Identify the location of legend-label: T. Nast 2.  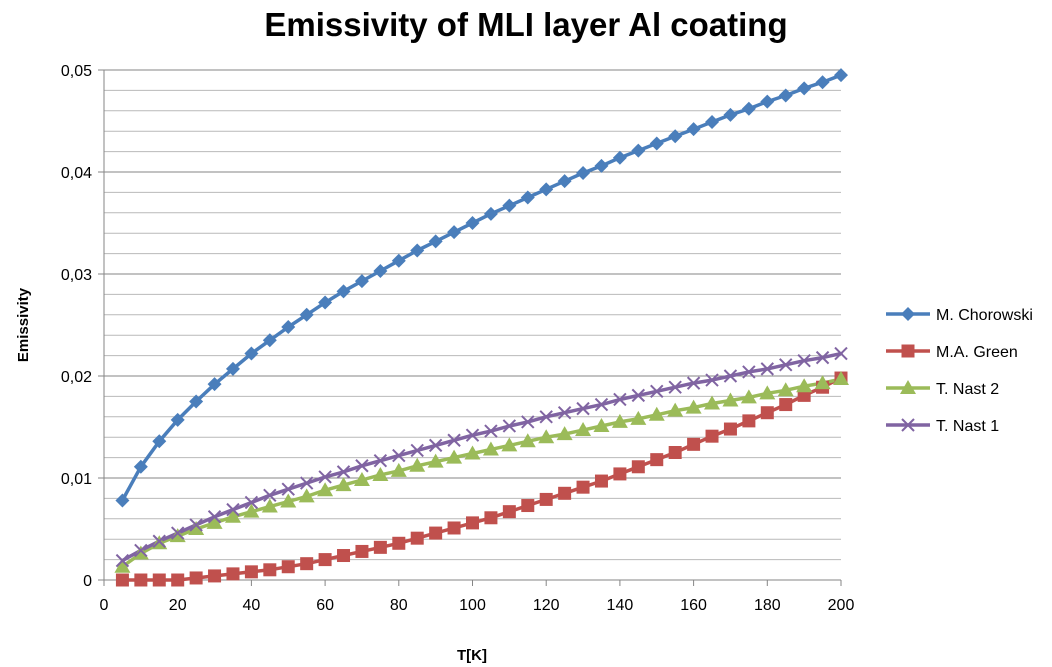
(967, 389).